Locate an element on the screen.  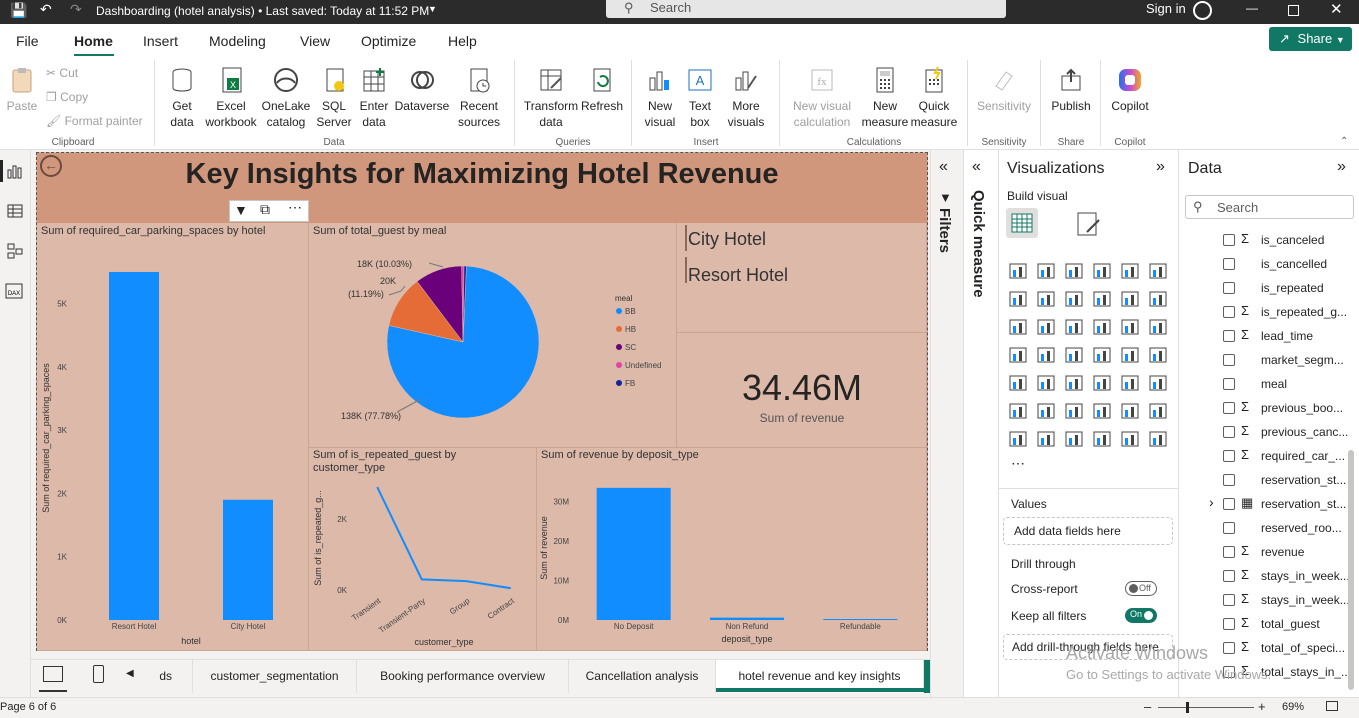
slicer-item-city-hotel: City Hotel is located at coordinates (727, 239).